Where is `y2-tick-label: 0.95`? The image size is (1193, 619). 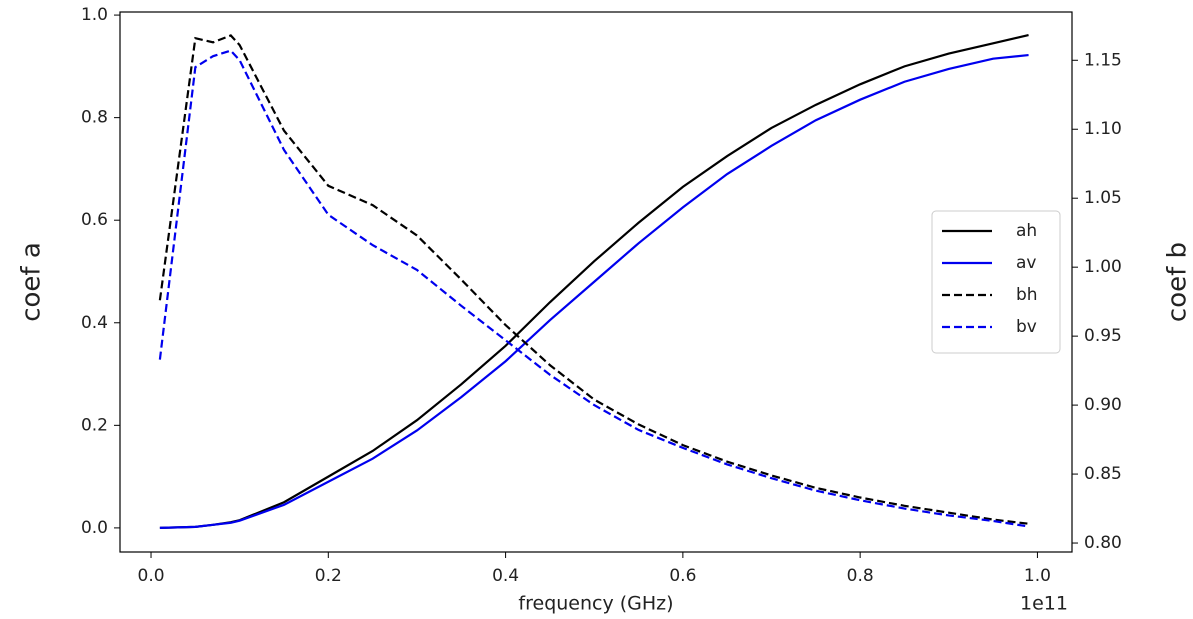
y2-tick-label: 0.95 is located at coordinates (1103, 336).